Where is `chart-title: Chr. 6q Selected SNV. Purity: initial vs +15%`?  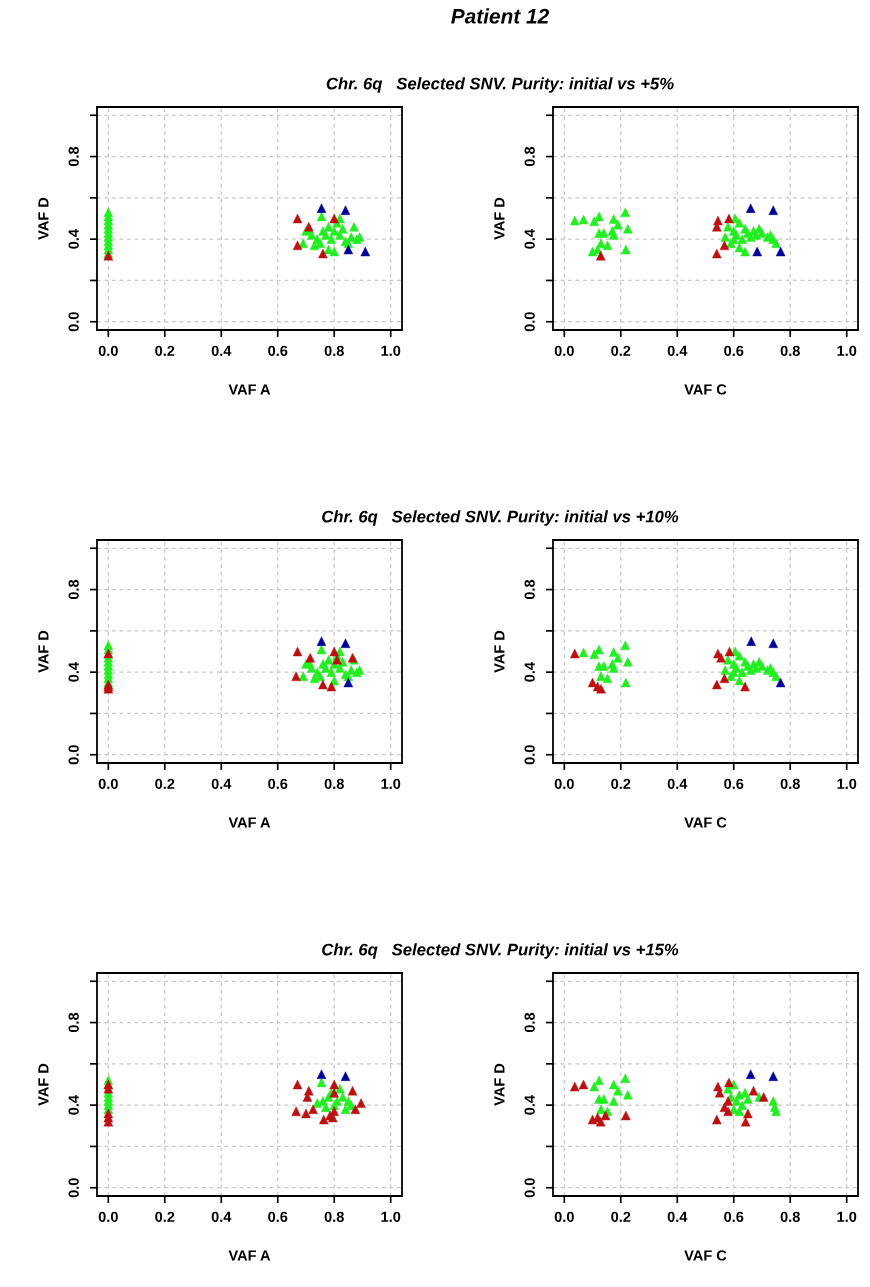
chart-title: Chr. 6q Selected SNV. Purity: initial vs +15% is located at coordinates (500, 951).